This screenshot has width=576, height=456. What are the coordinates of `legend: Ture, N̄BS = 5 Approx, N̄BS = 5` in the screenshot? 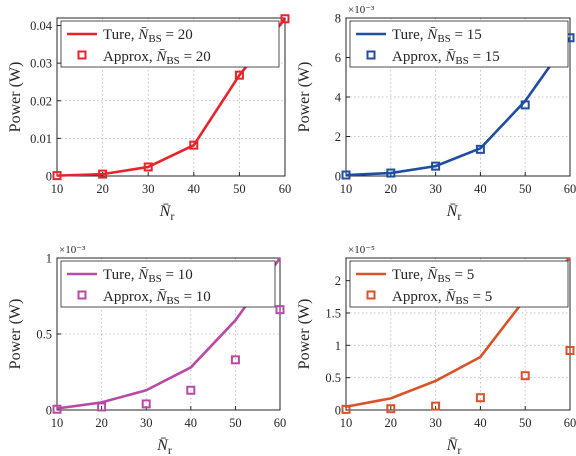 It's located at (459, 284).